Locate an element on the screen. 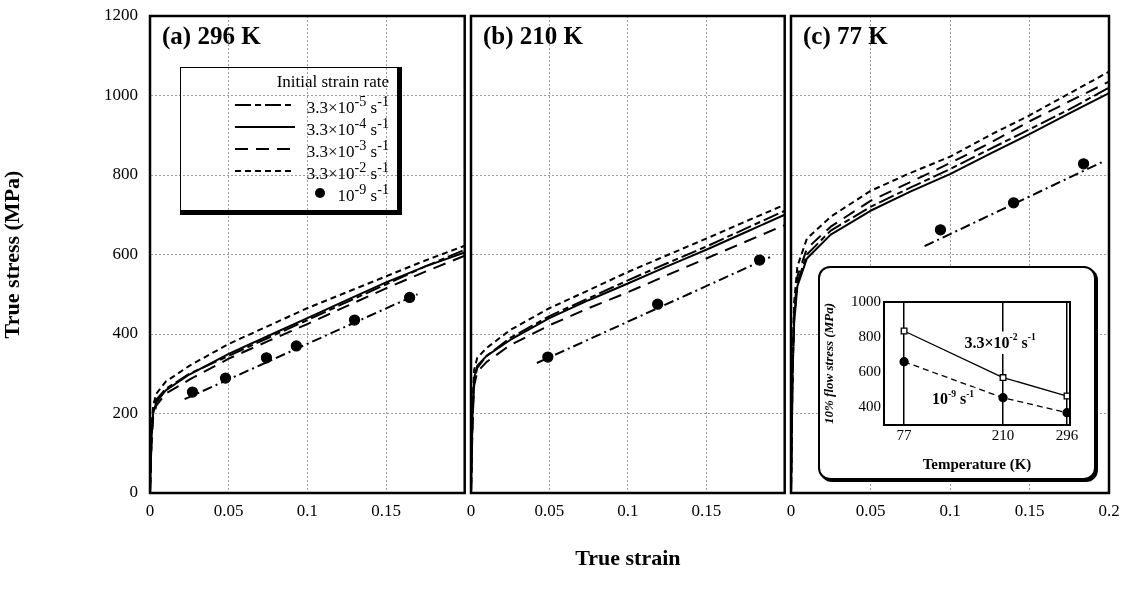  x-tick-label: 77 is located at coordinates (904, 434).